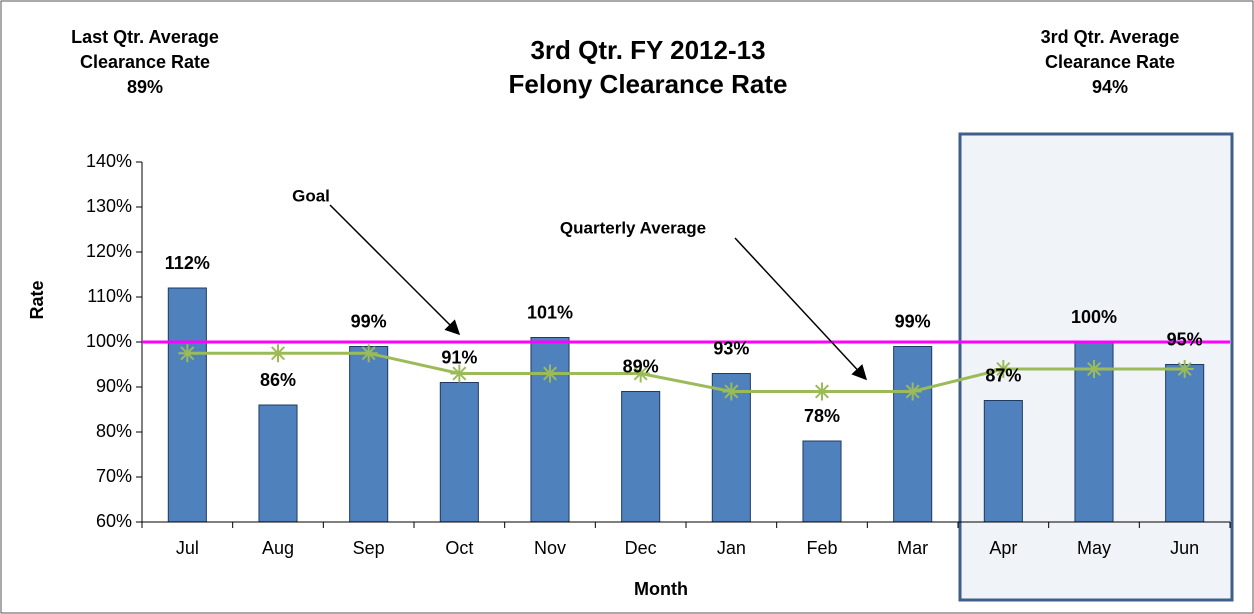  Describe the element at coordinates (731, 548) in the screenshot. I see `x-tick-label: Jan` at that location.